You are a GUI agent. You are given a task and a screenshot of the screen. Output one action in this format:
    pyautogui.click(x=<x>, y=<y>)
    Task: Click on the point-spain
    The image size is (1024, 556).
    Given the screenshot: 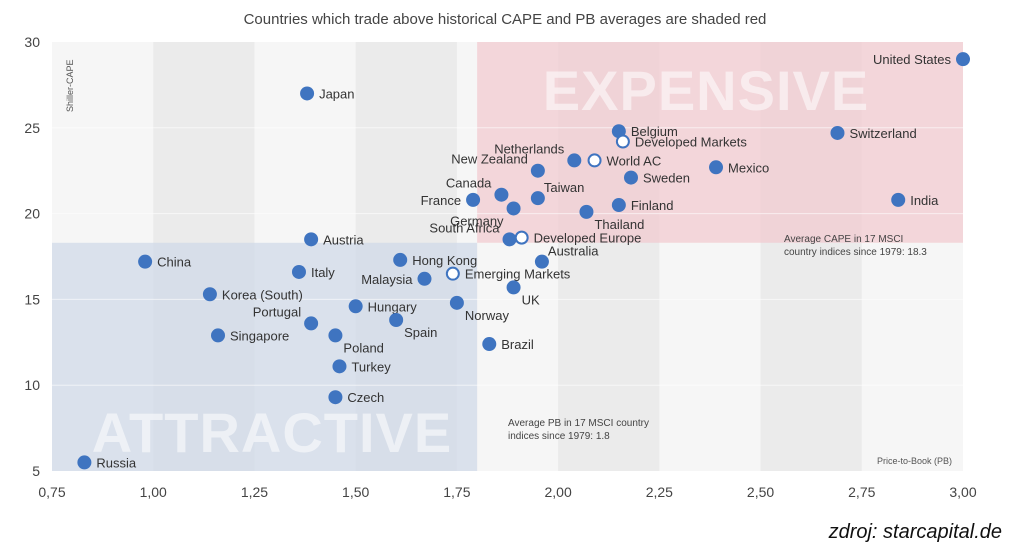 What is the action you would take?
    pyautogui.click(x=396, y=319)
    